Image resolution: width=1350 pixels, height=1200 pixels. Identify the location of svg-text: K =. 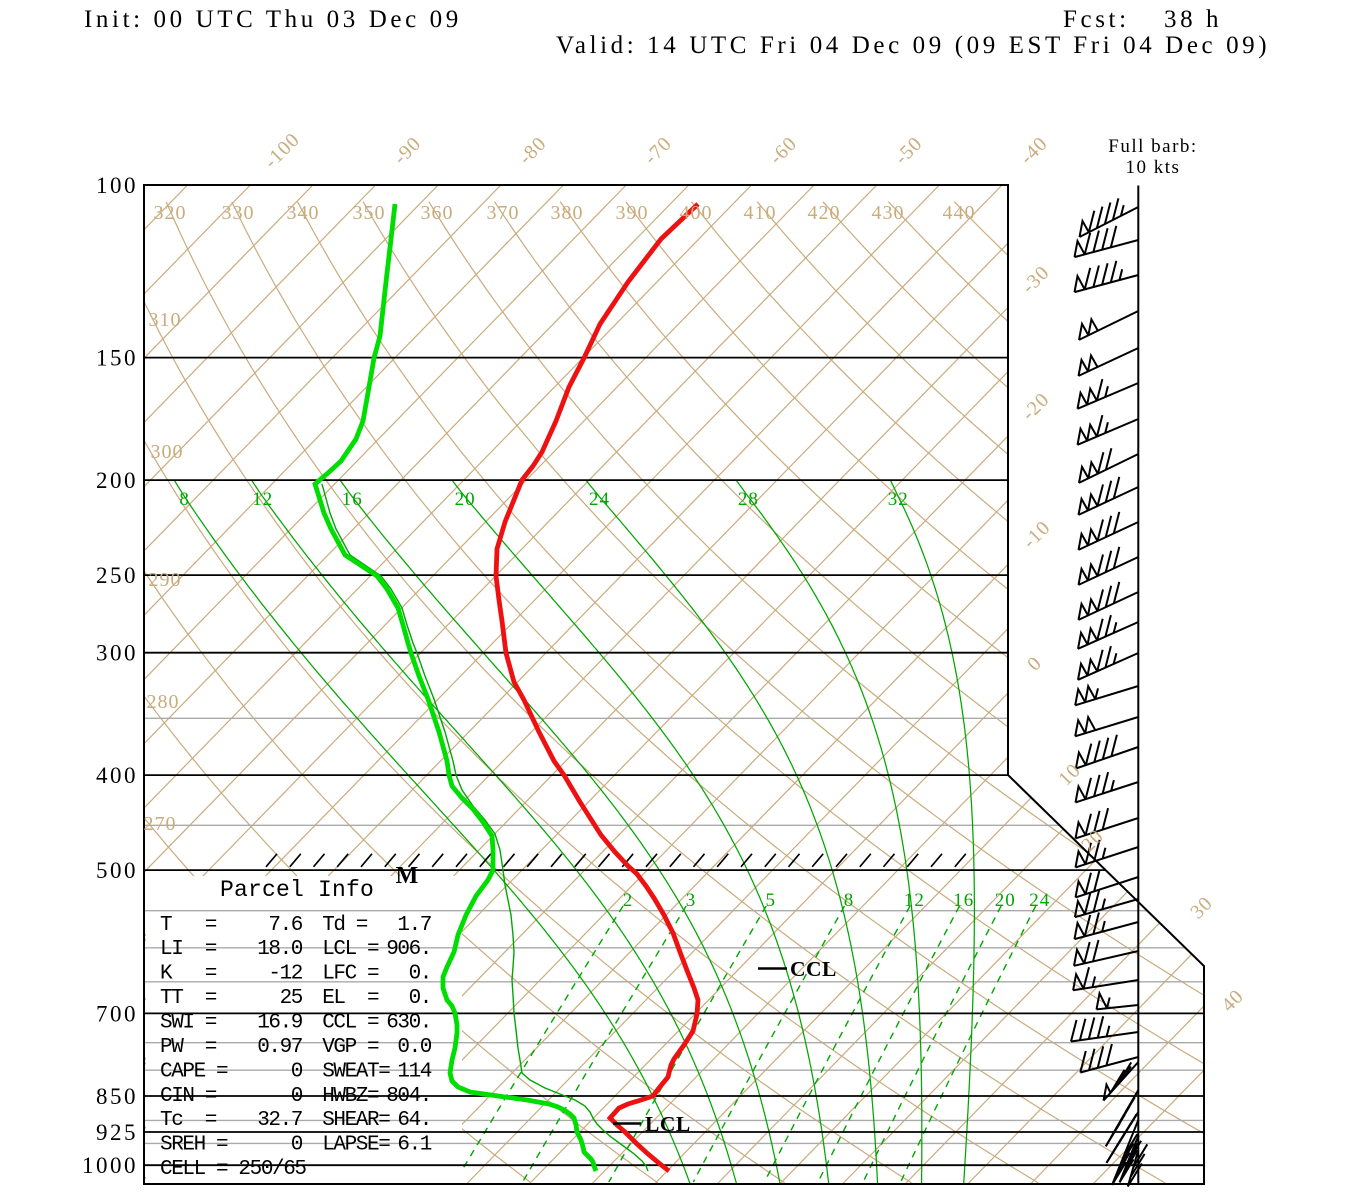
(188, 974).